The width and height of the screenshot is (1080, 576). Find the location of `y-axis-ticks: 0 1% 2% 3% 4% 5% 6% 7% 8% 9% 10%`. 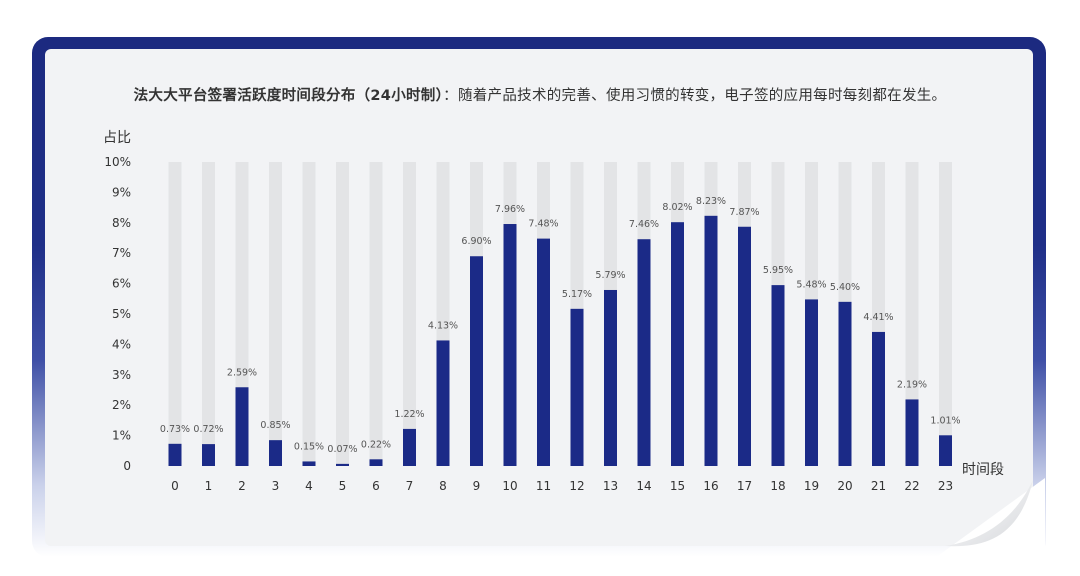

y-axis-ticks: 0 1% 2% 3% 4% 5% 6% 7% 8% 9% 10% is located at coordinates (117, 314).